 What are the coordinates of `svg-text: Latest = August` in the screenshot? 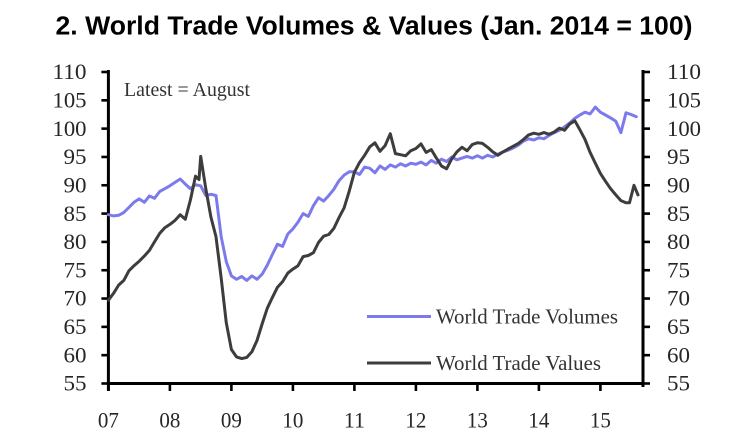 It's located at (187, 90).